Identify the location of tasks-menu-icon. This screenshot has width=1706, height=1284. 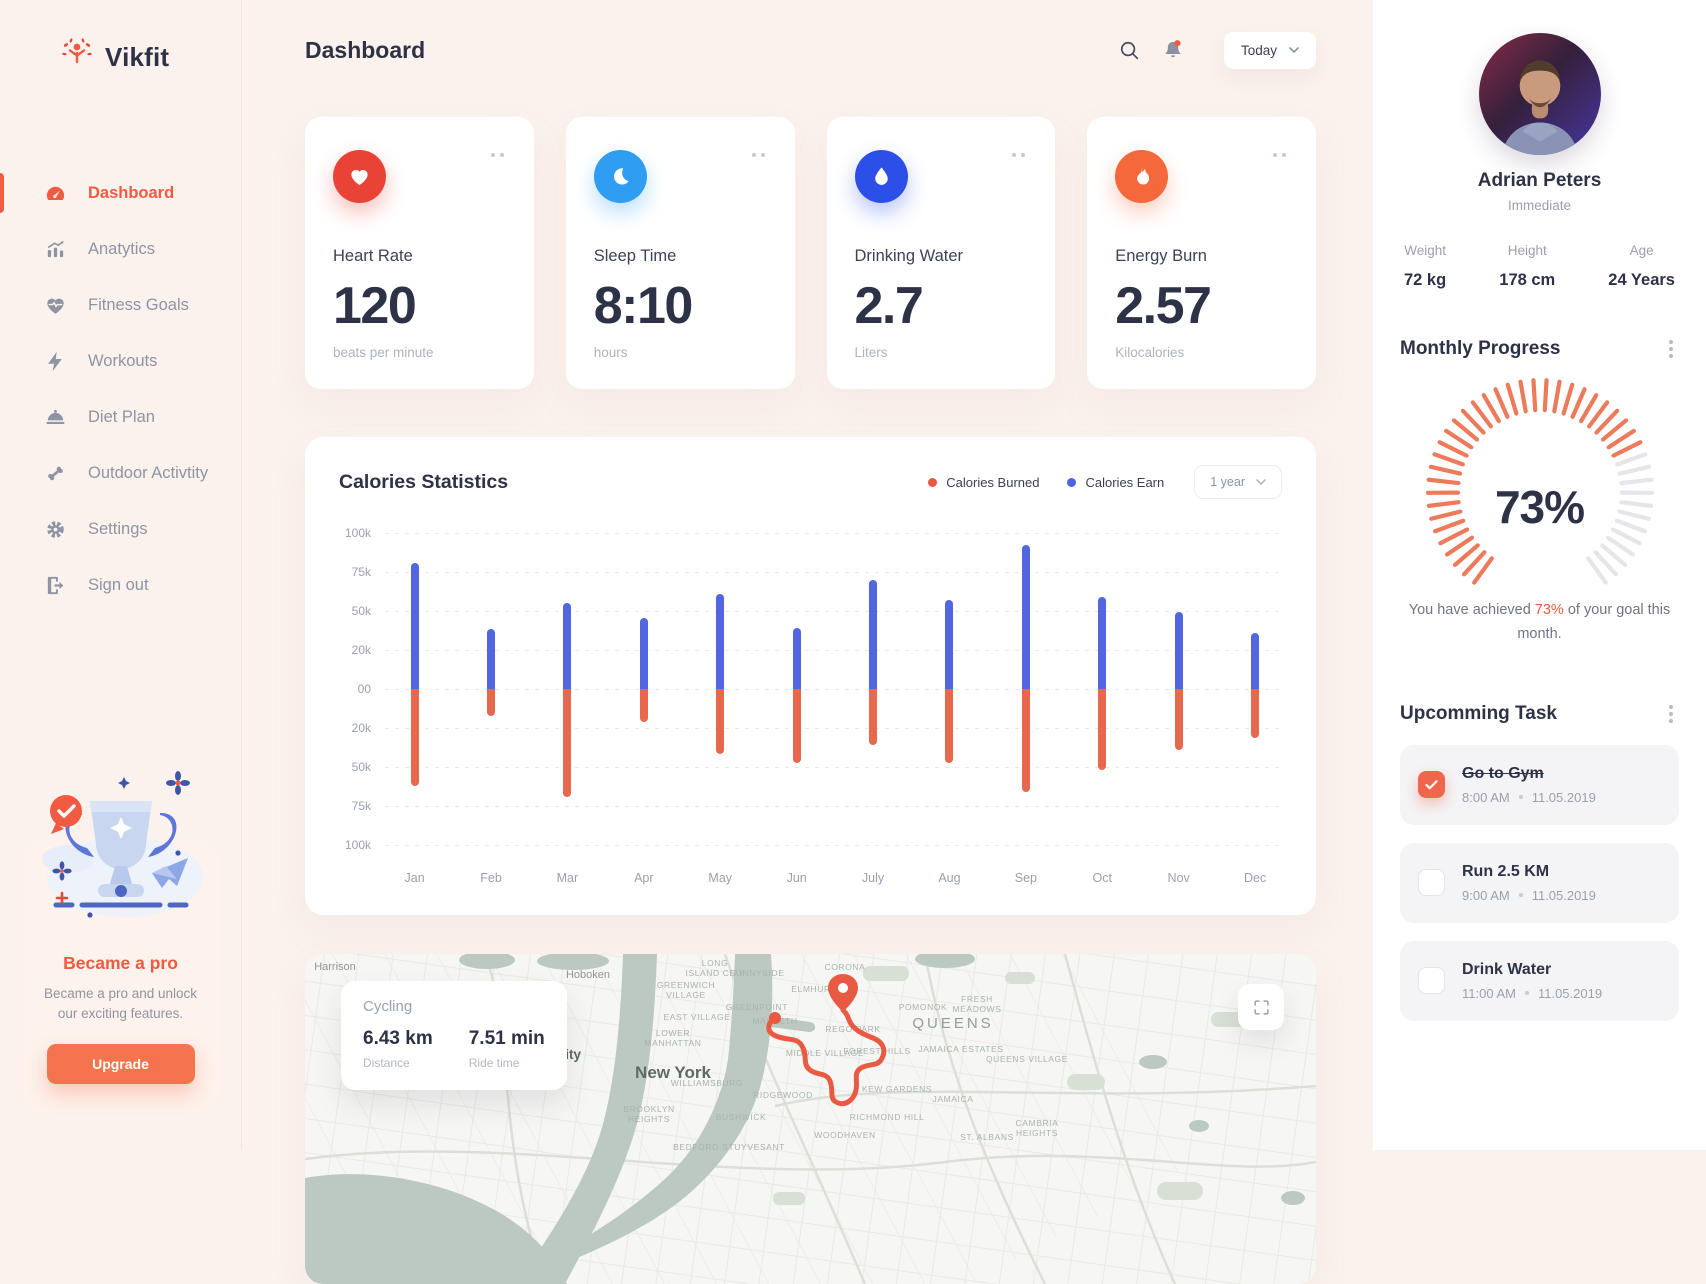
(1671, 714).